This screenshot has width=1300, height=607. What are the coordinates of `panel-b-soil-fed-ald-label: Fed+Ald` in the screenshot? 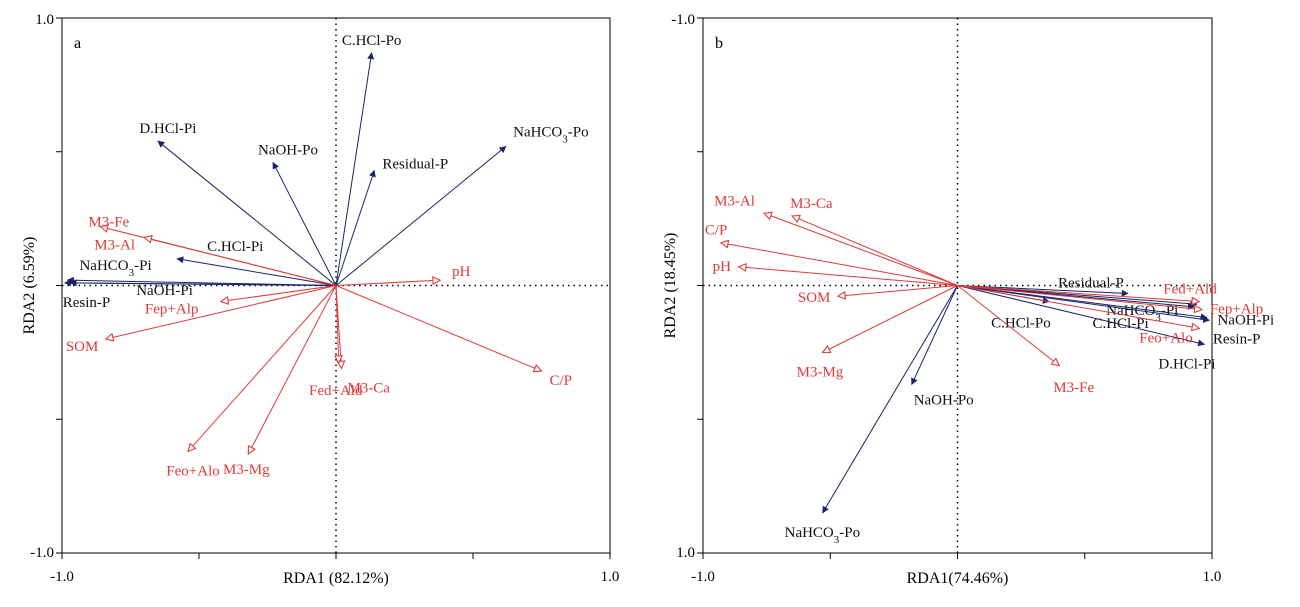 It's located at (1190, 290).